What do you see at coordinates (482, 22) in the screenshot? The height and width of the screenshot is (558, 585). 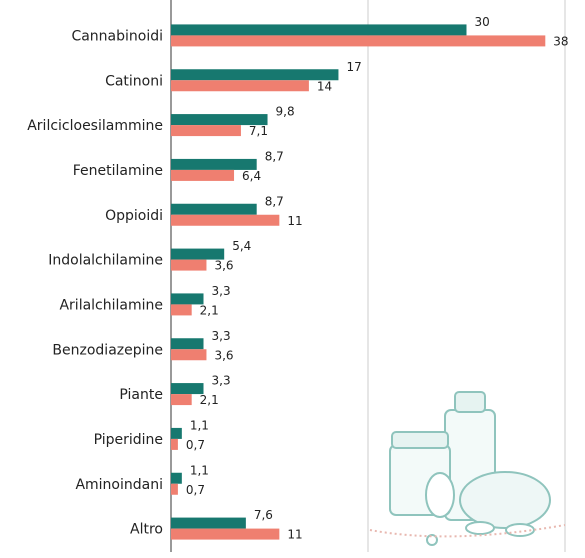 I see `value-label: 30` at bounding box center [482, 22].